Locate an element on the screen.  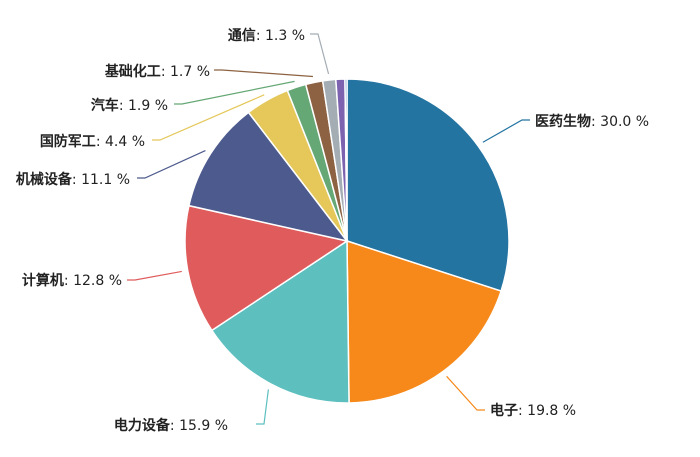
slice-category-1: 电子 is located at coordinates (504, 410).